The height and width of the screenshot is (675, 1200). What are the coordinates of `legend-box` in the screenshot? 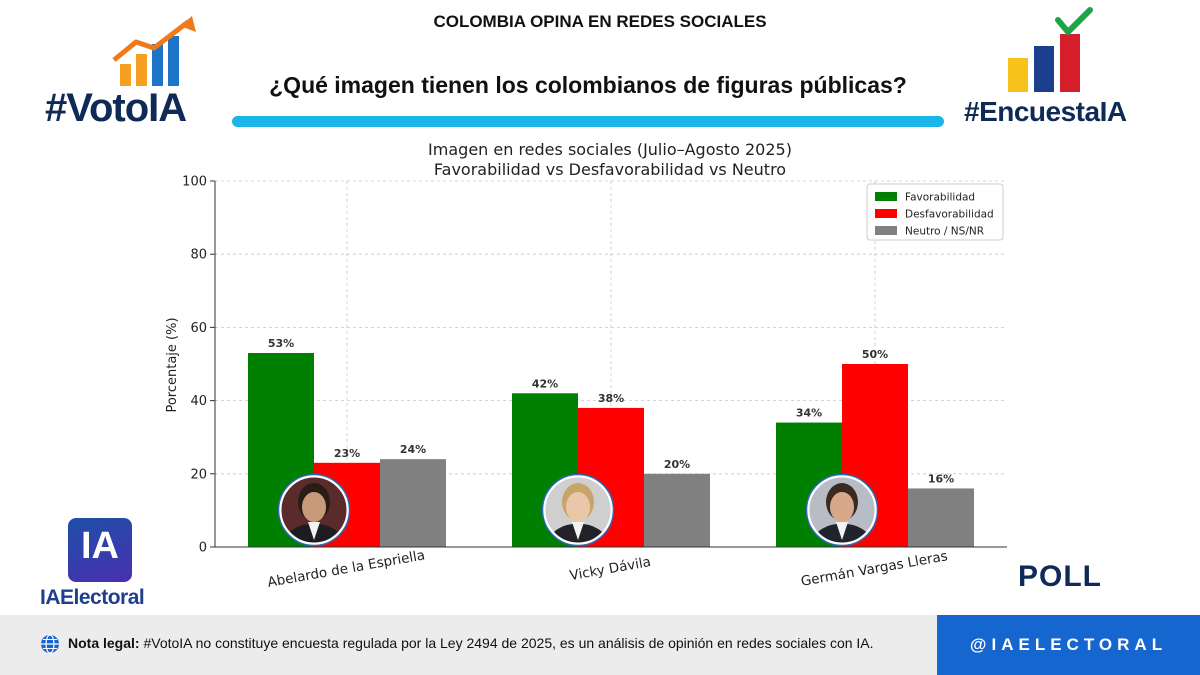 It's located at (935, 212).